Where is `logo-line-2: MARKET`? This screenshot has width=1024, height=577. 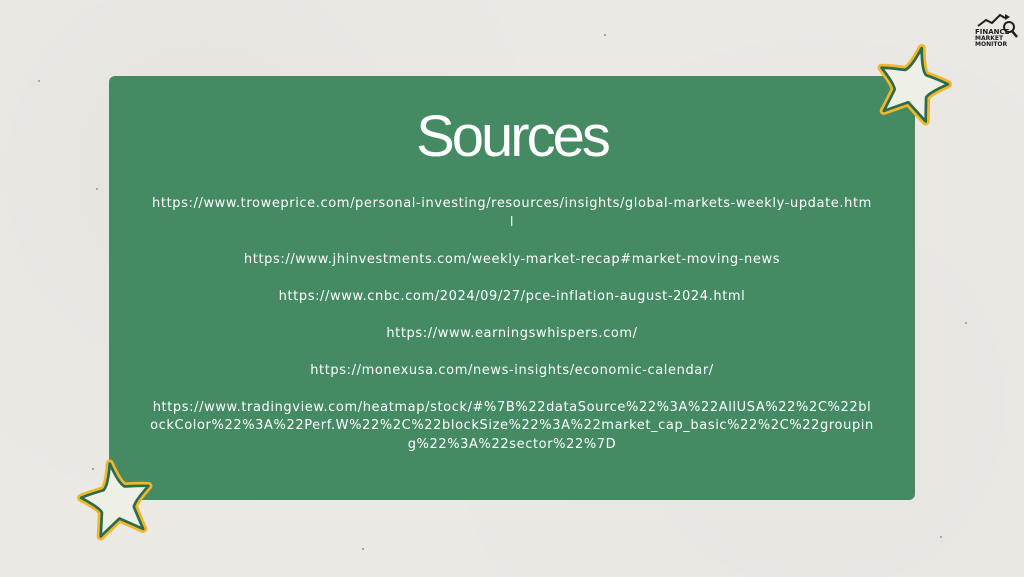 logo-line-2: MARKET is located at coordinates (989, 38).